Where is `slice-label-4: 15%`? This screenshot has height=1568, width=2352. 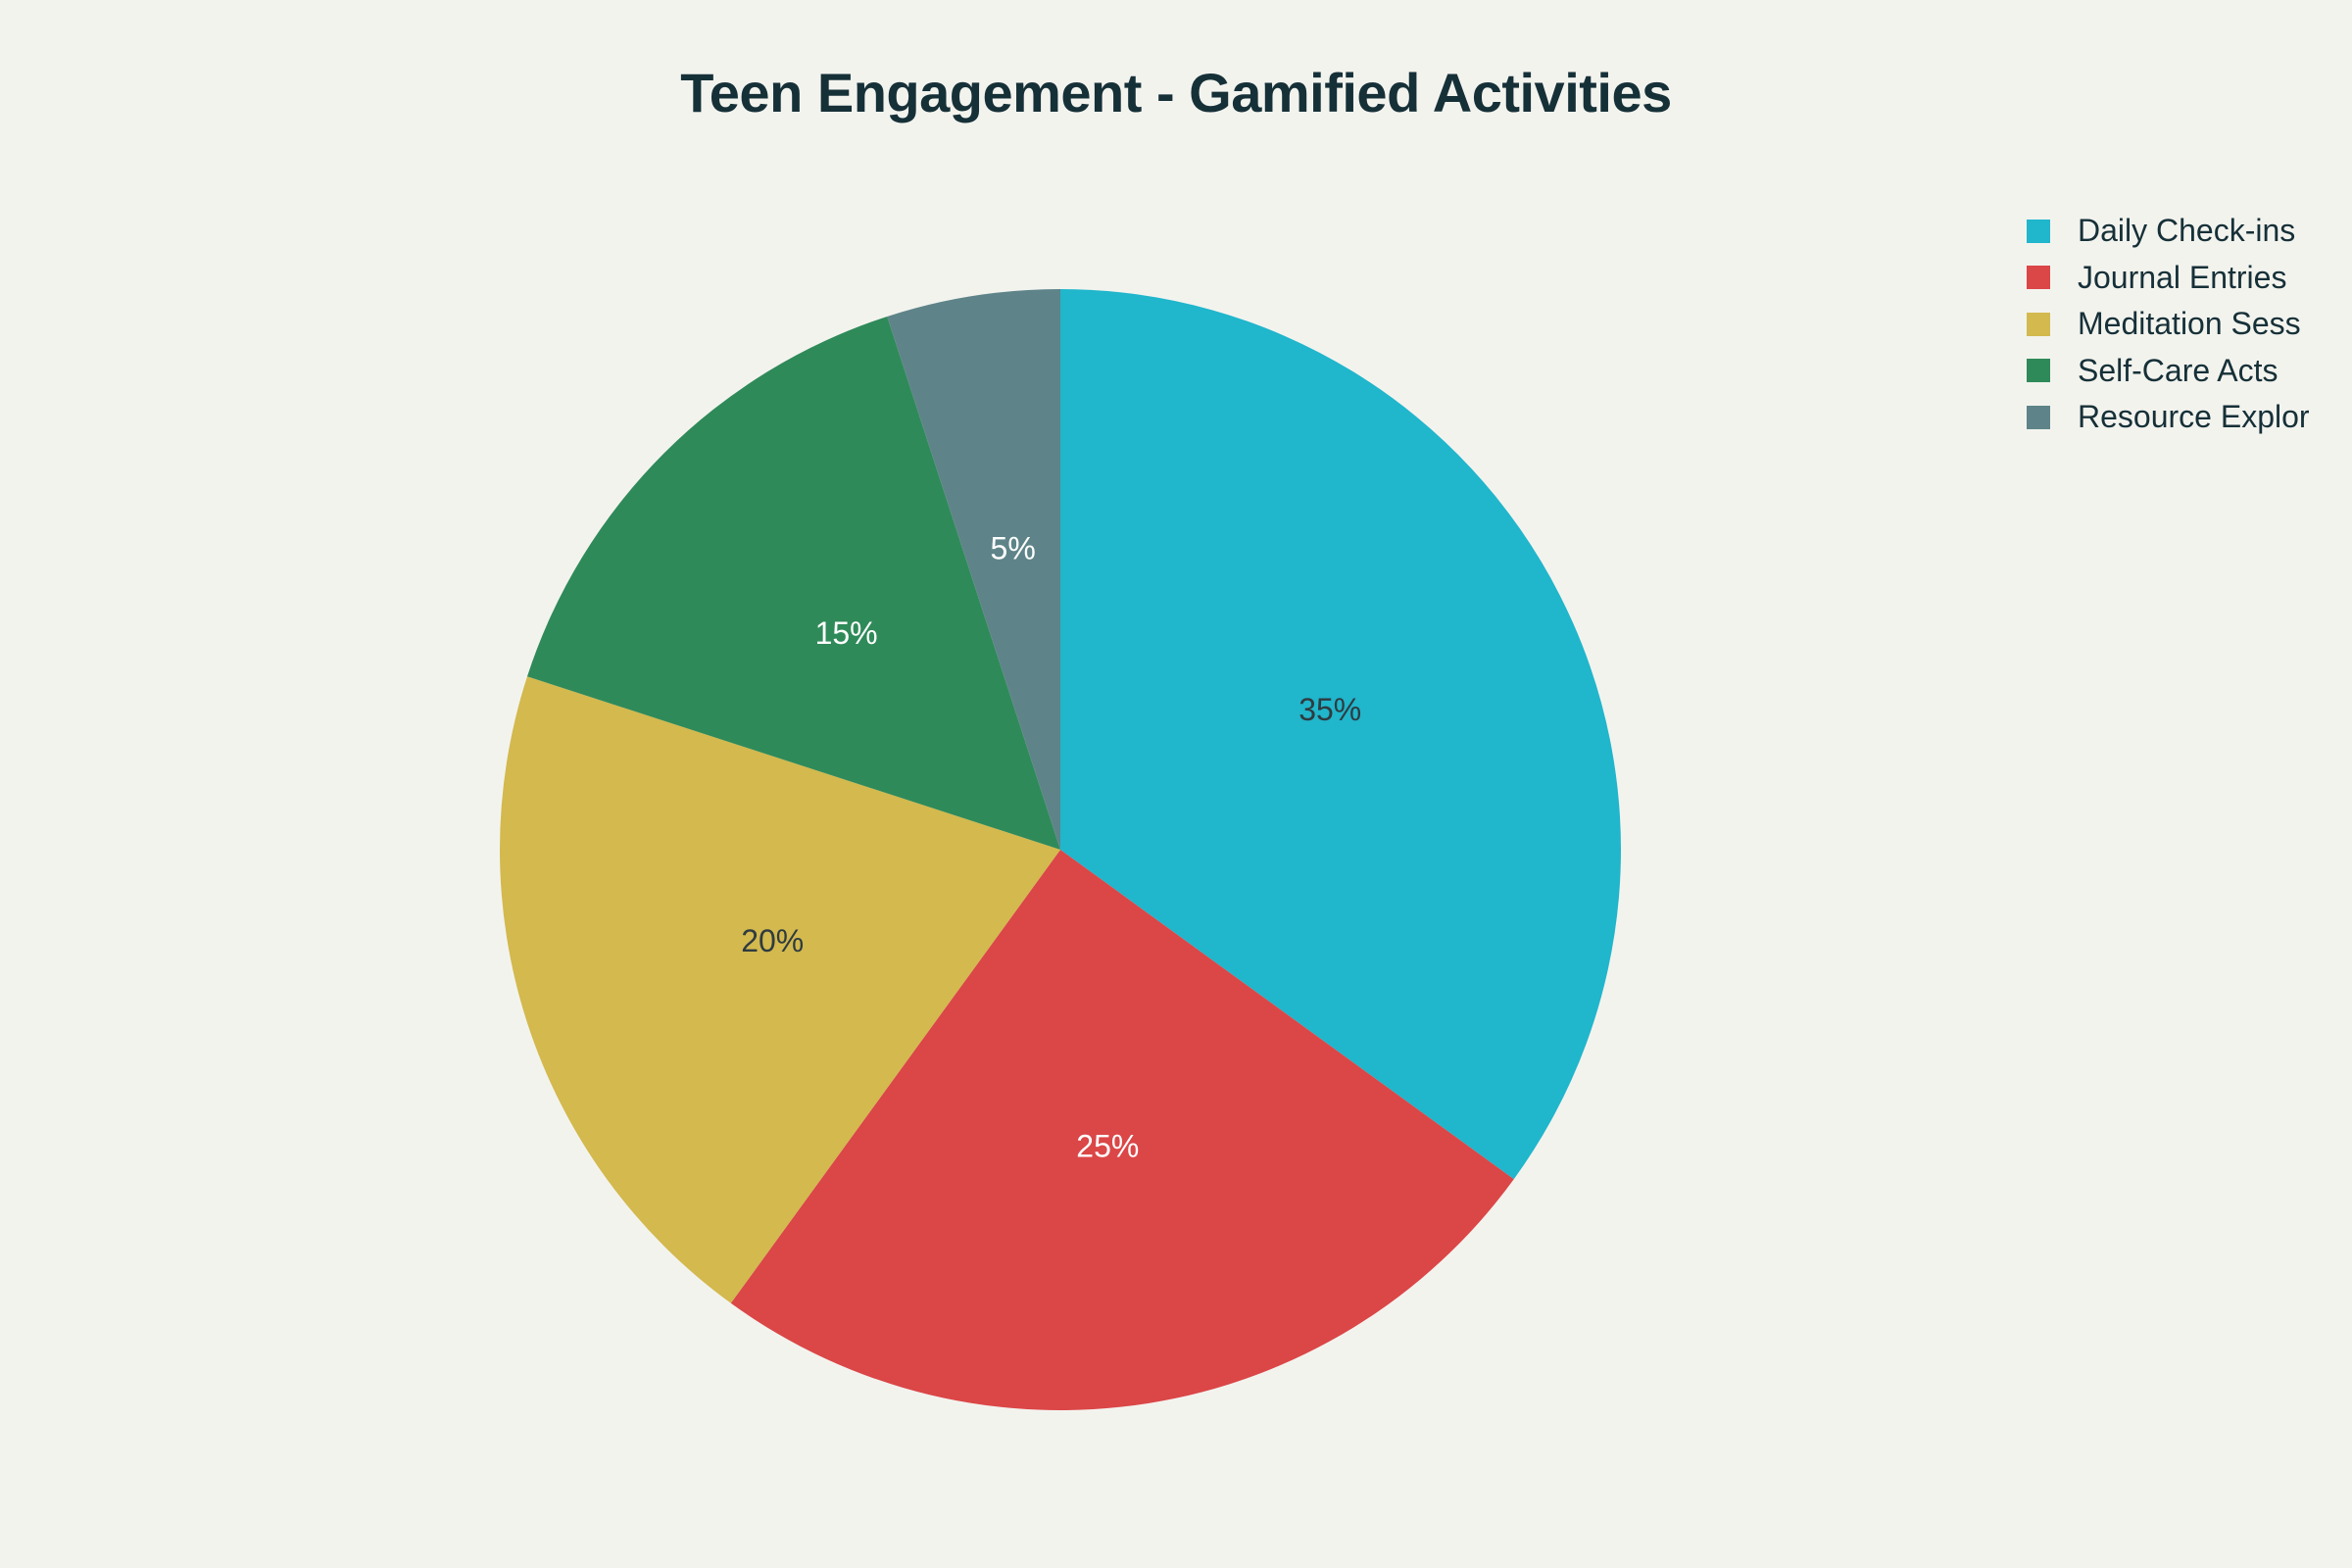 slice-label-4: 15% is located at coordinates (846, 633).